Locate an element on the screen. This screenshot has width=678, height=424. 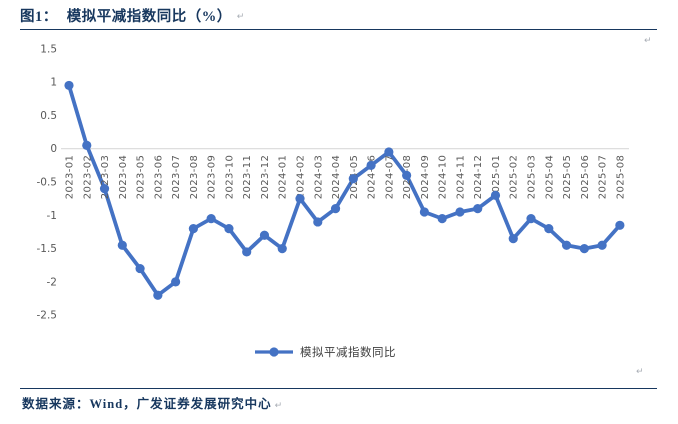
y-axis-label: -2 is located at coordinates (52, 282).